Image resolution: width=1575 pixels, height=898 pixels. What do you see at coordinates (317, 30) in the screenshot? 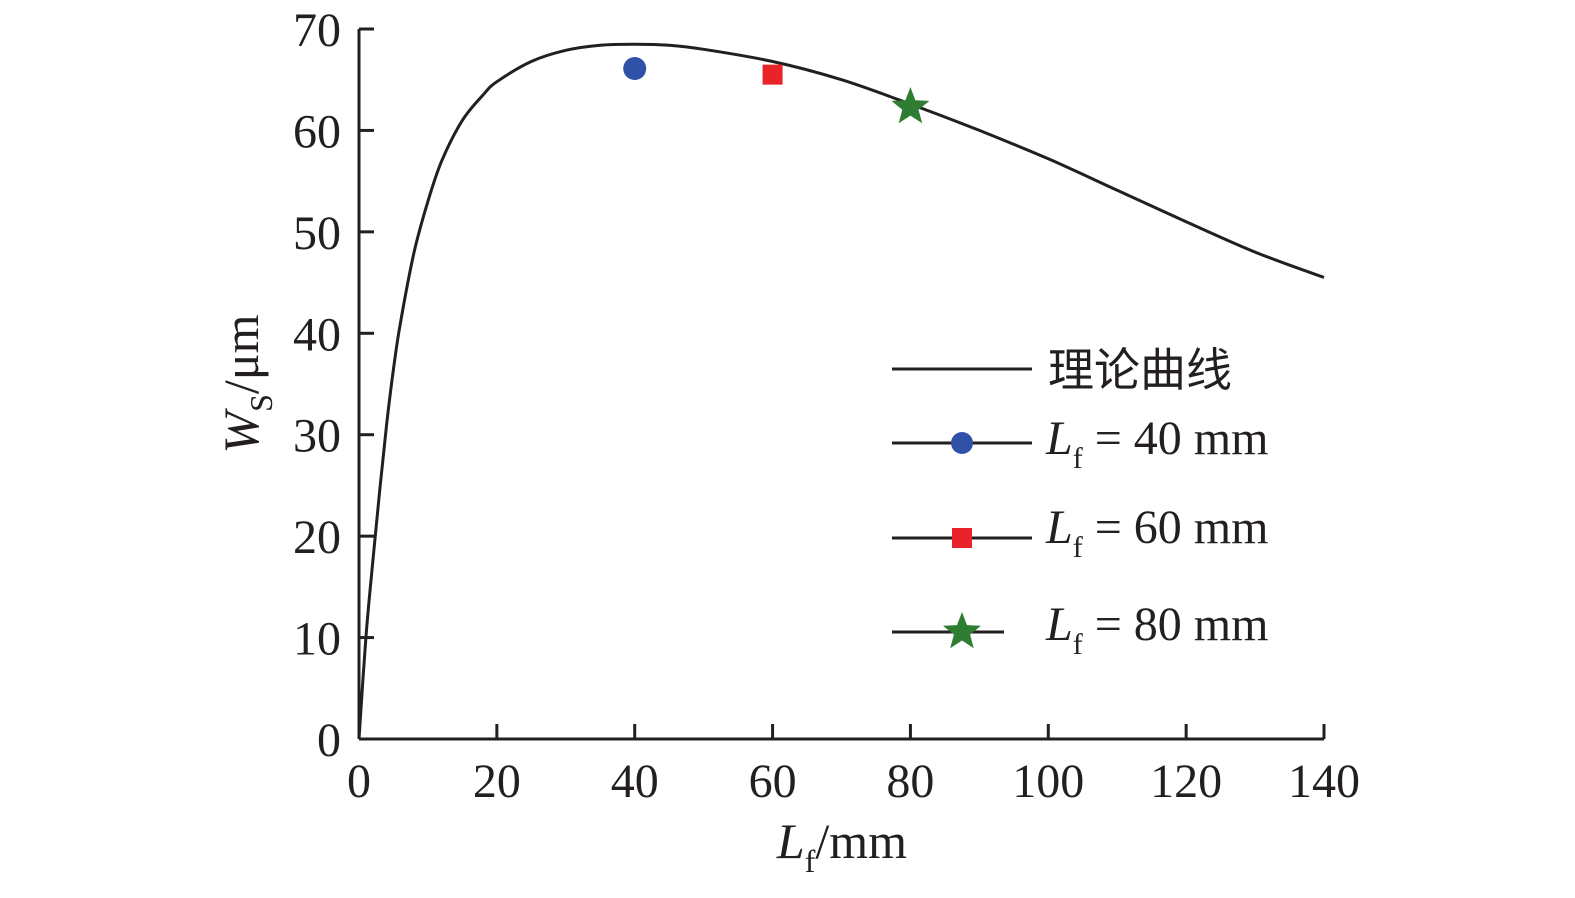
I see `y-tick-label: 70` at bounding box center [317, 30].